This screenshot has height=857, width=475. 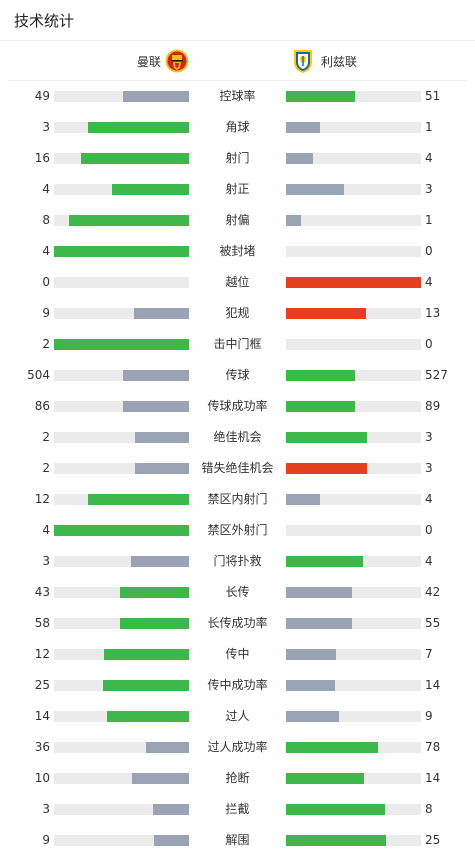 I want to click on stat-row: 2 错失绝佳机会 3, so click(x=237, y=468).